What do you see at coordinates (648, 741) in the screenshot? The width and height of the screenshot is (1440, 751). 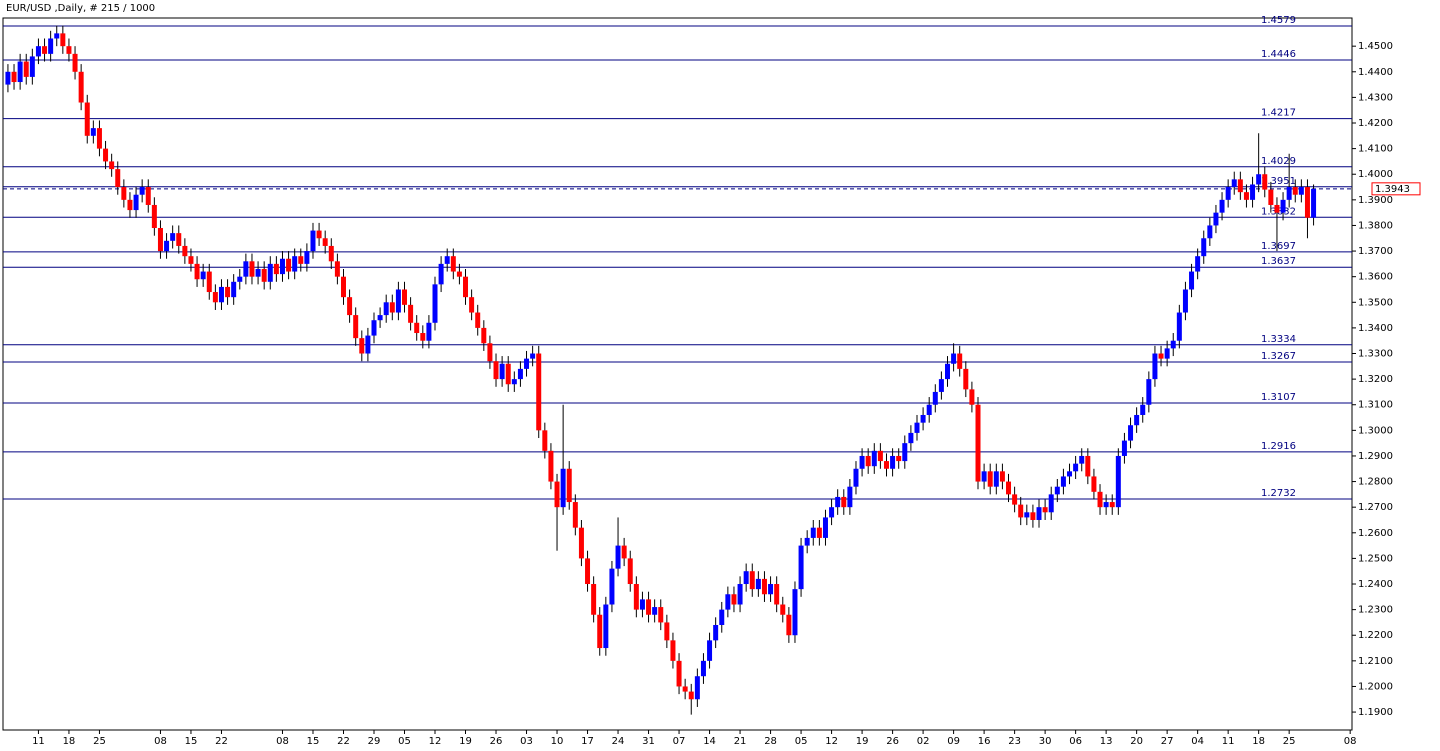 I see `x-tick-label: 31` at bounding box center [648, 741].